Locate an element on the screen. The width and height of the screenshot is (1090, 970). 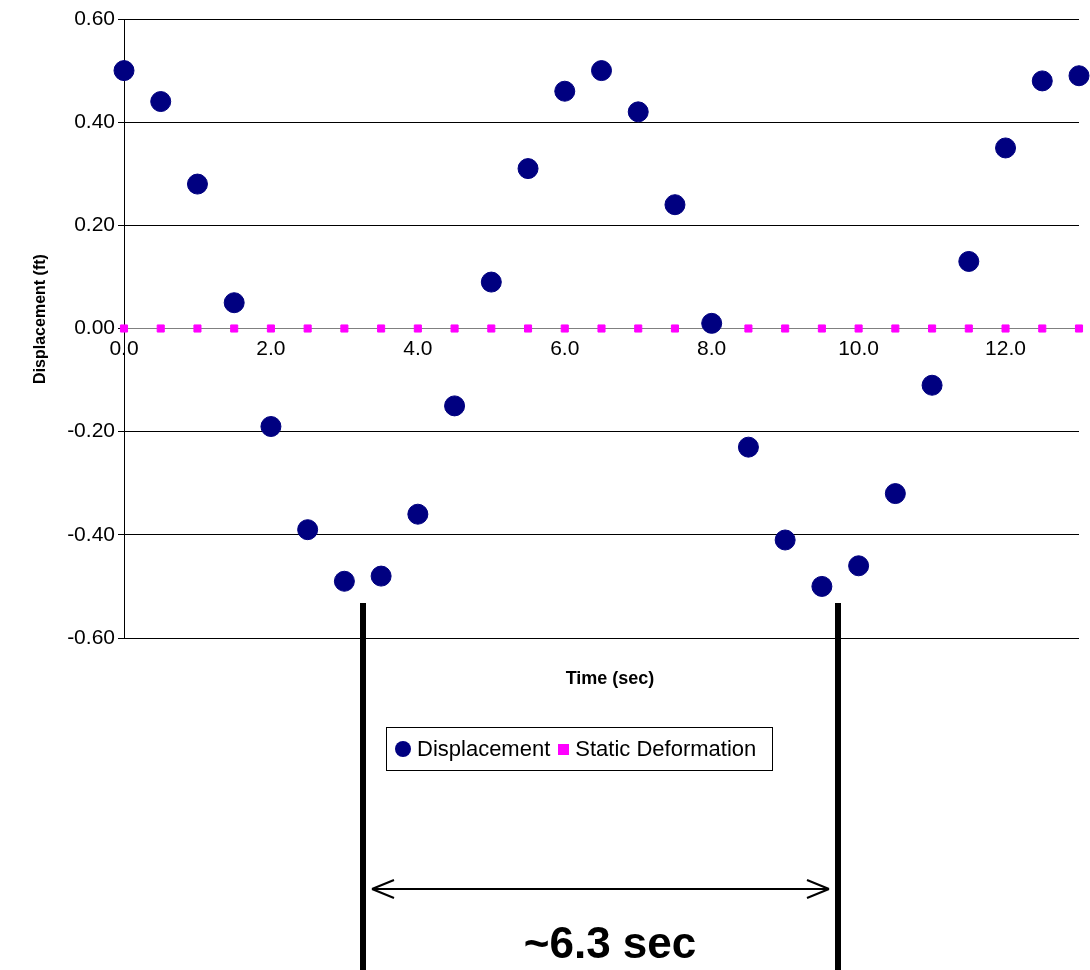
legend-label: Static Deformation is located at coordinates (666, 749).